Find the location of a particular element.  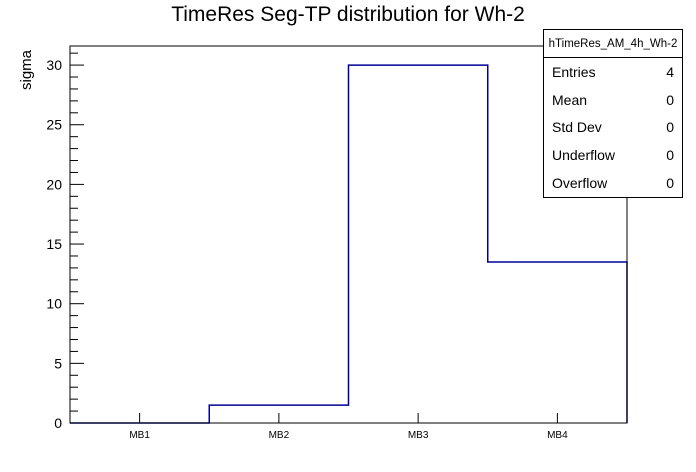

y-tick-label: 15 is located at coordinates (54, 244).